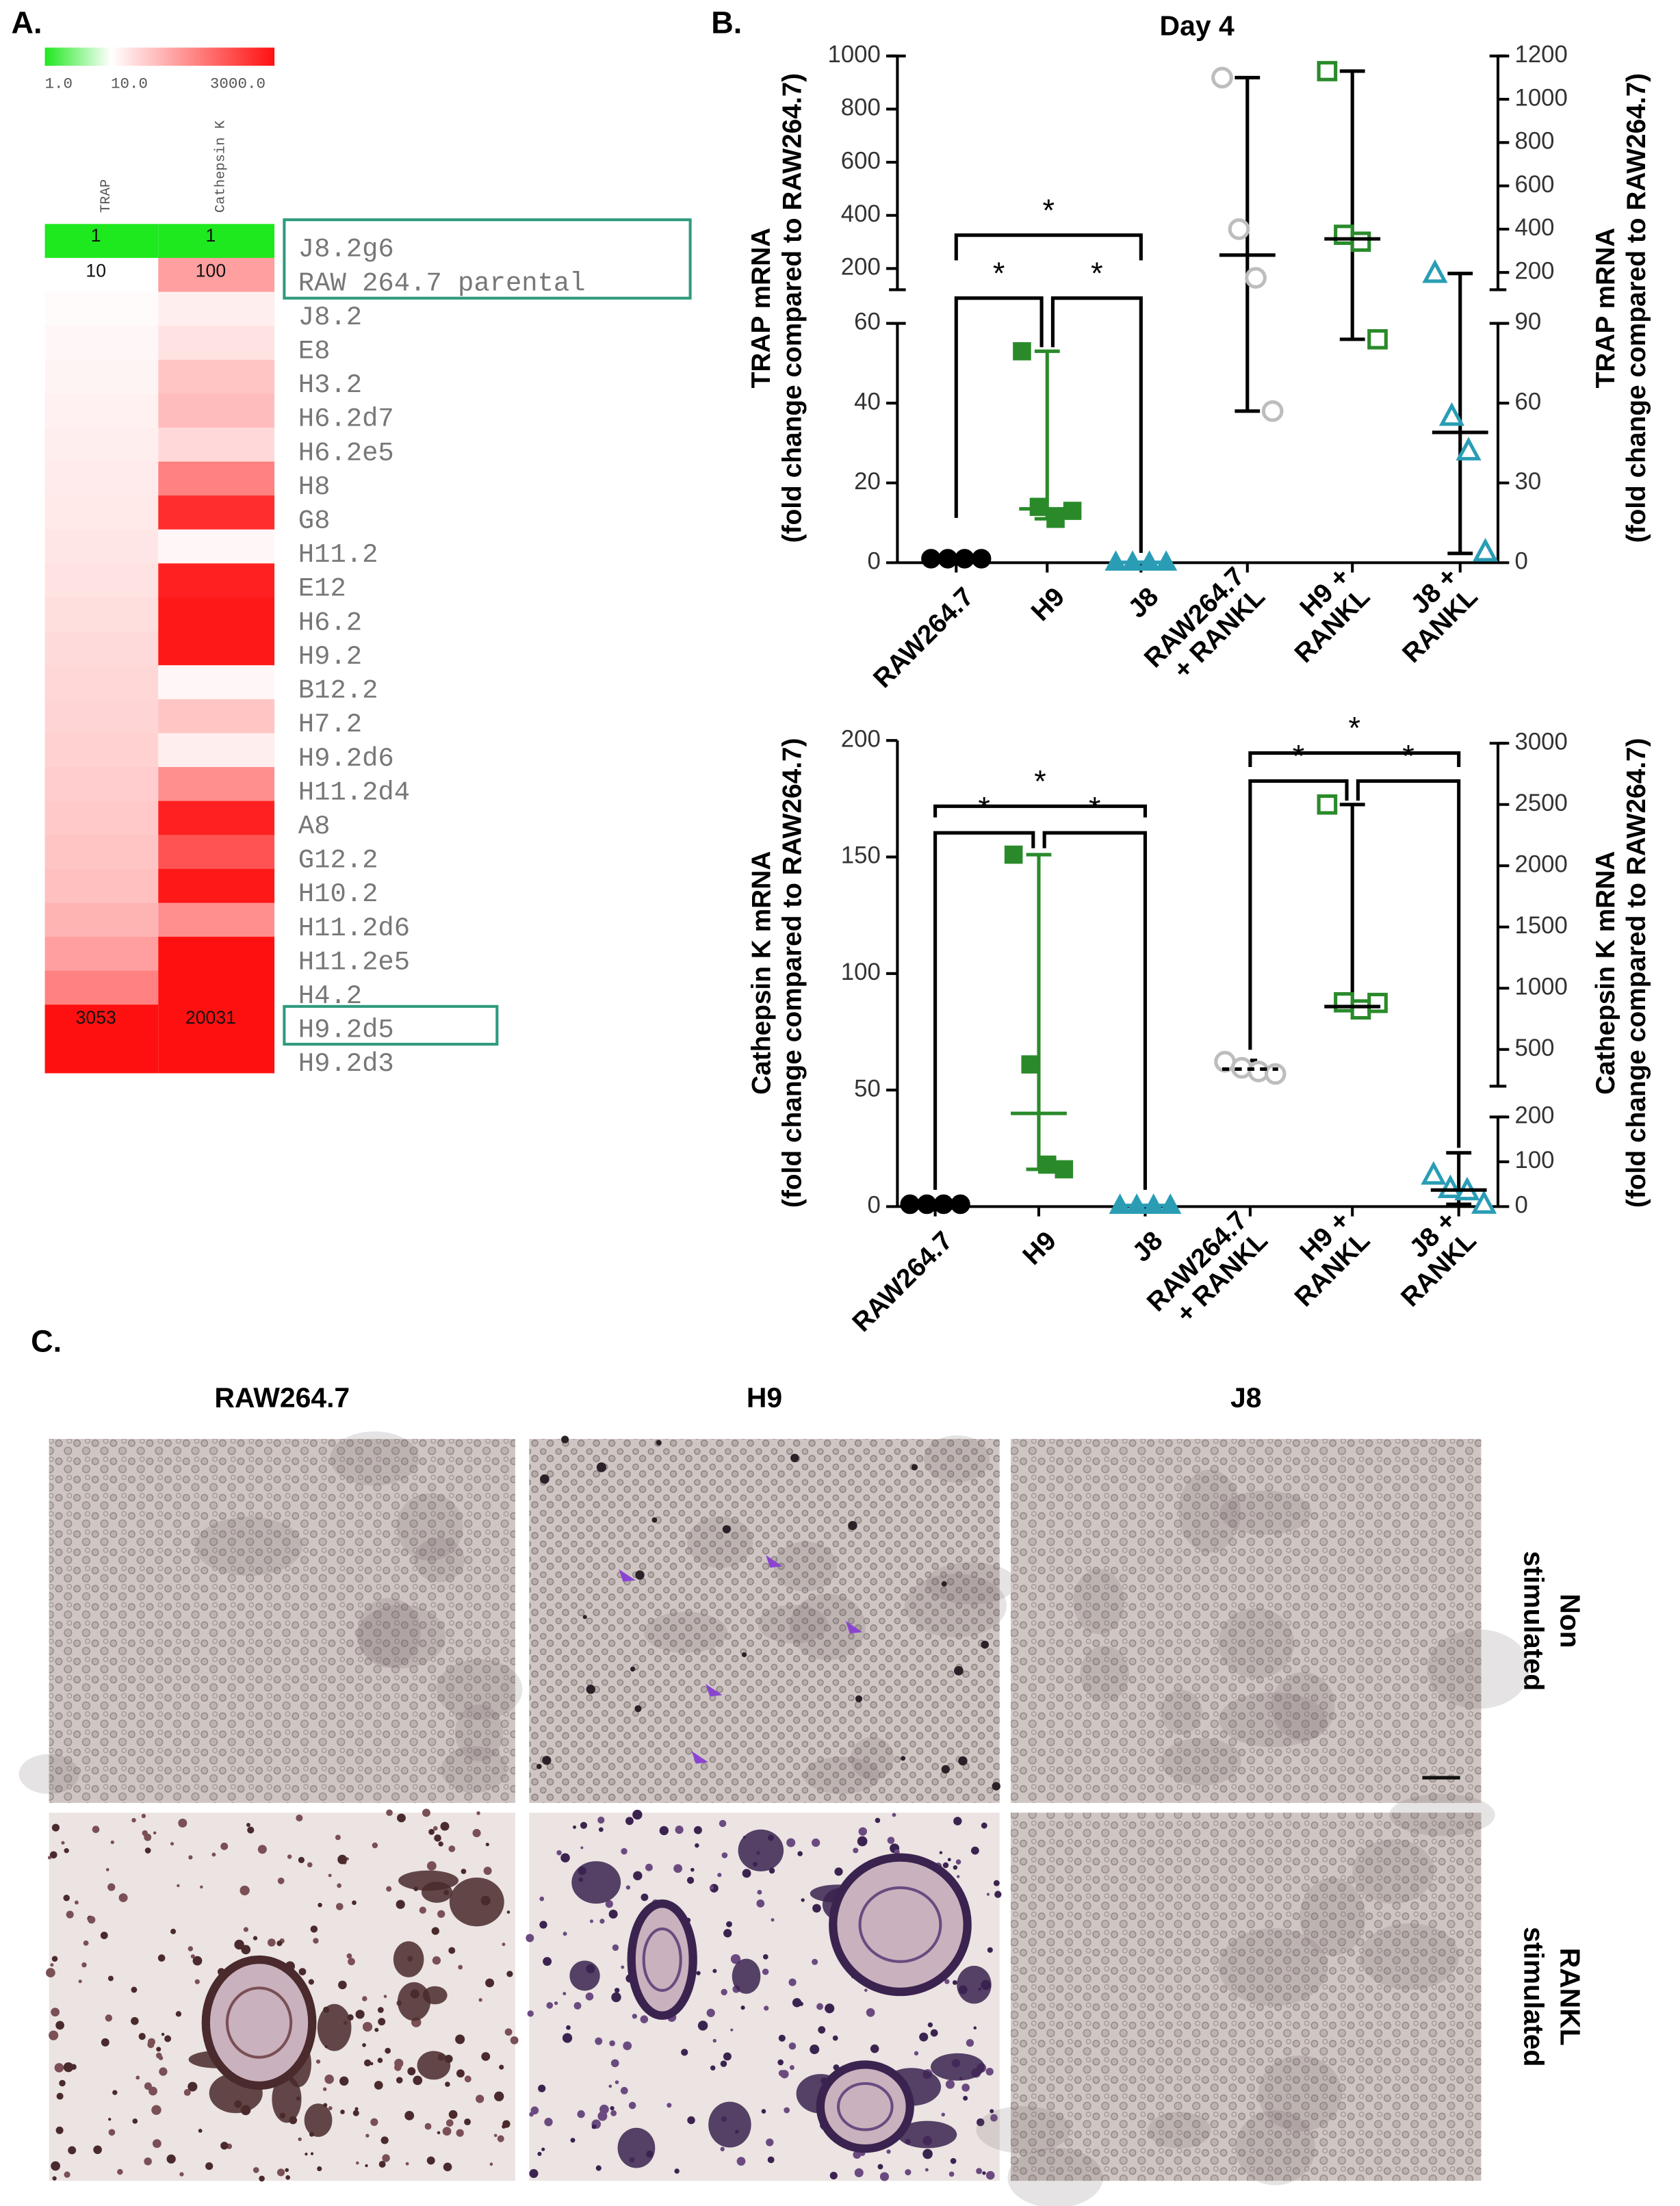  I want to click on row-label: G12.2, so click(338, 861).